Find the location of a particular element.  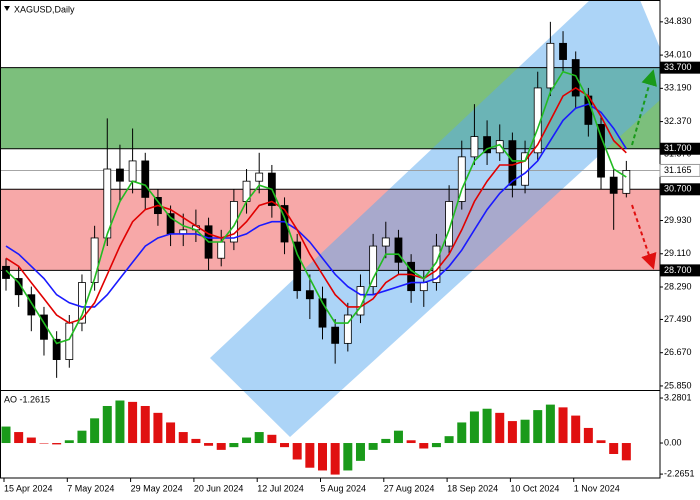

y-tick-label: 25.850 is located at coordinates (678, 385).